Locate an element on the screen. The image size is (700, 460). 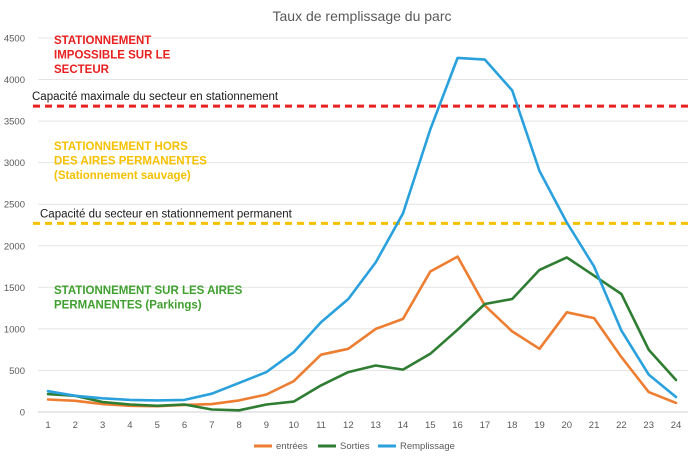
x-tick-label: 10 is located at coordinates (293, 425).